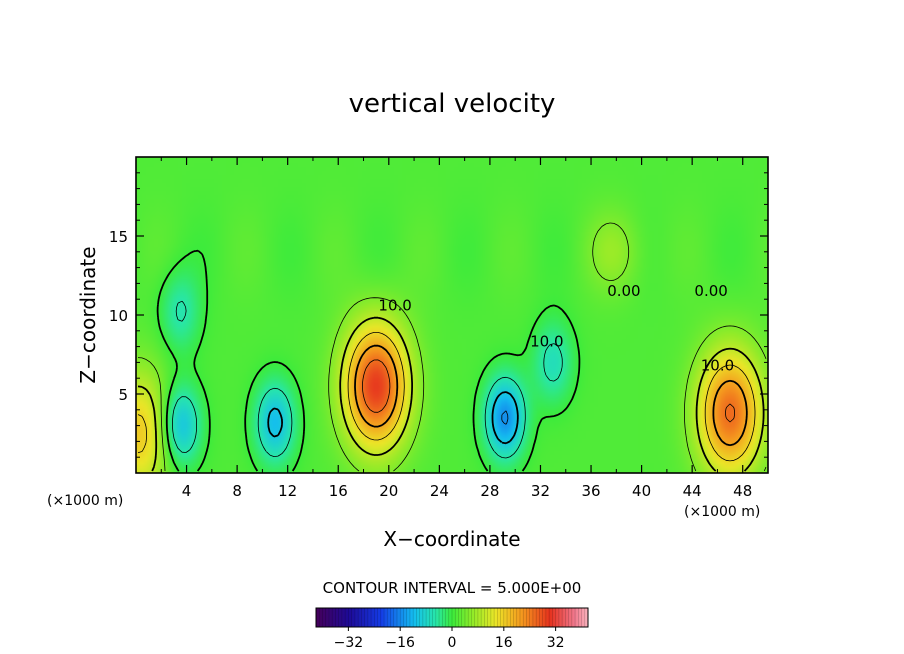  What do you see at coordinates (388, 491) in the screenshot?
I see `x-tick-label: 20` at bounding box center [388, 491].